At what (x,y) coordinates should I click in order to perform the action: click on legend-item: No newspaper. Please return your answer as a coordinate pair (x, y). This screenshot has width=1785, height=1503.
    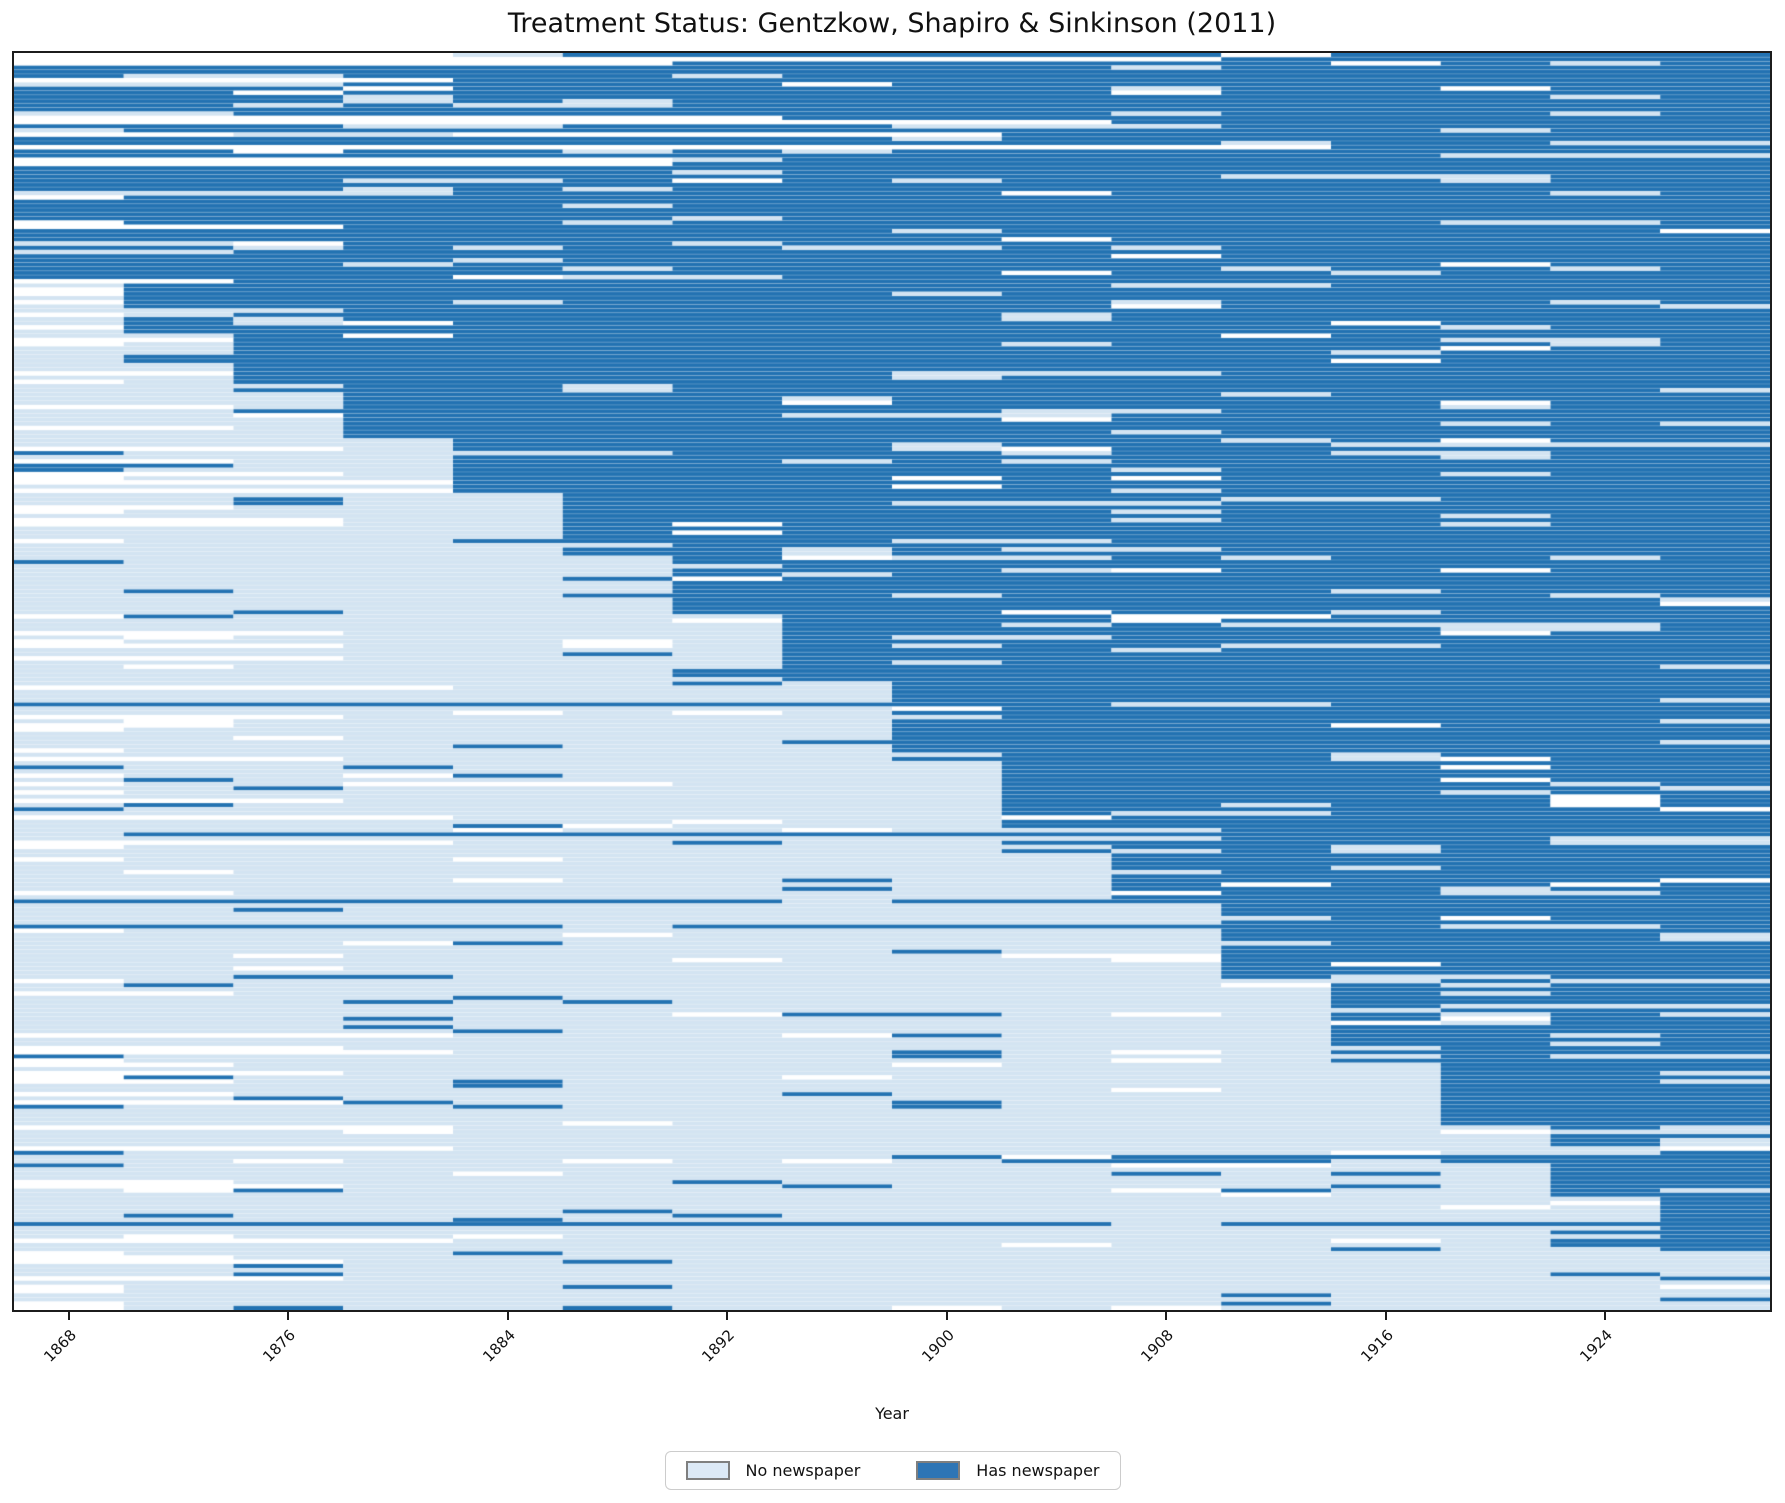
    Looking at the image, I should click on (773, 1470).